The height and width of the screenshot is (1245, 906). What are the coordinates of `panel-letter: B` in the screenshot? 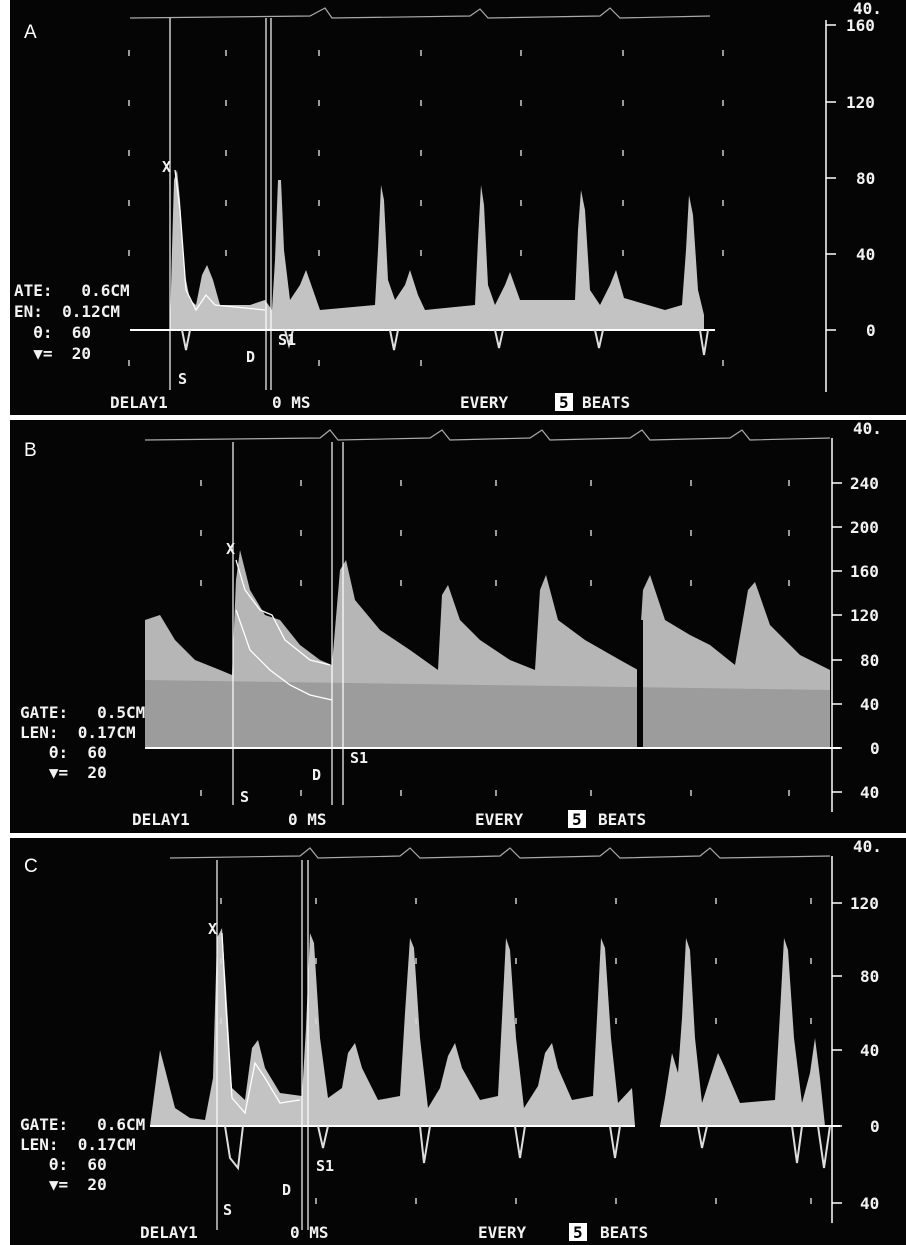 It's located at (30, 450).